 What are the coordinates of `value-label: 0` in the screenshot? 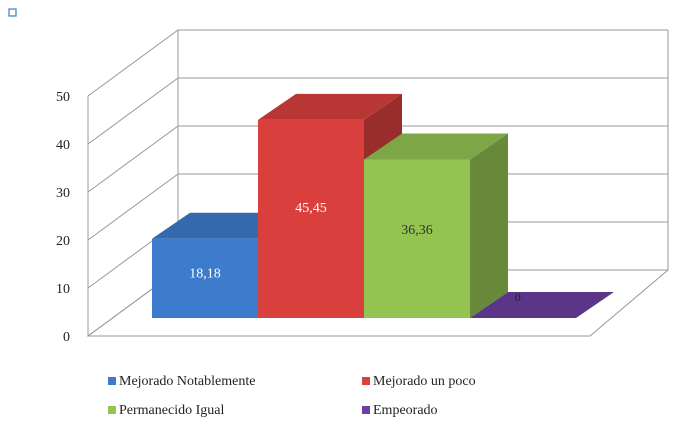 It's located at (518, 297).